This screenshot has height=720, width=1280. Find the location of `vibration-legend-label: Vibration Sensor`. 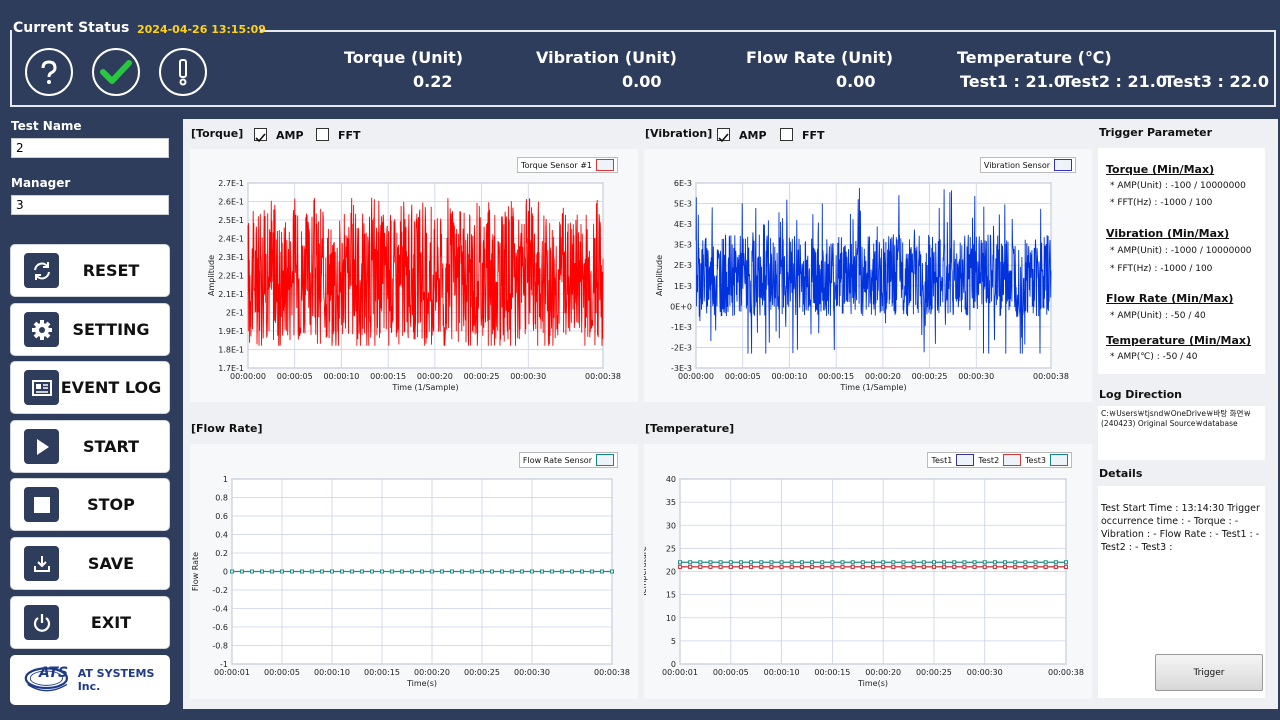

vibration-legend-label: Vibration Sensor is located at coordinates (1016, 165).